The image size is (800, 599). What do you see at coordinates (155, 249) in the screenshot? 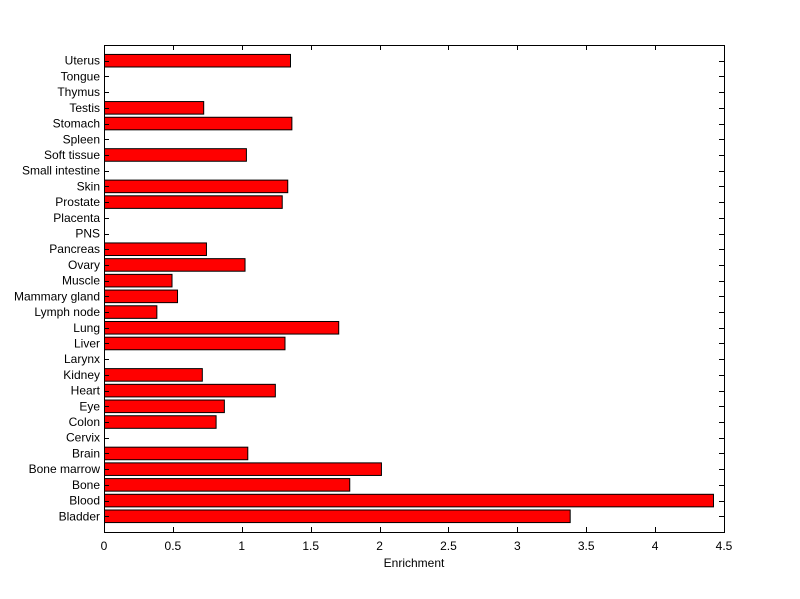
I see `bar-pancreas` at bounding box center [155, 249].